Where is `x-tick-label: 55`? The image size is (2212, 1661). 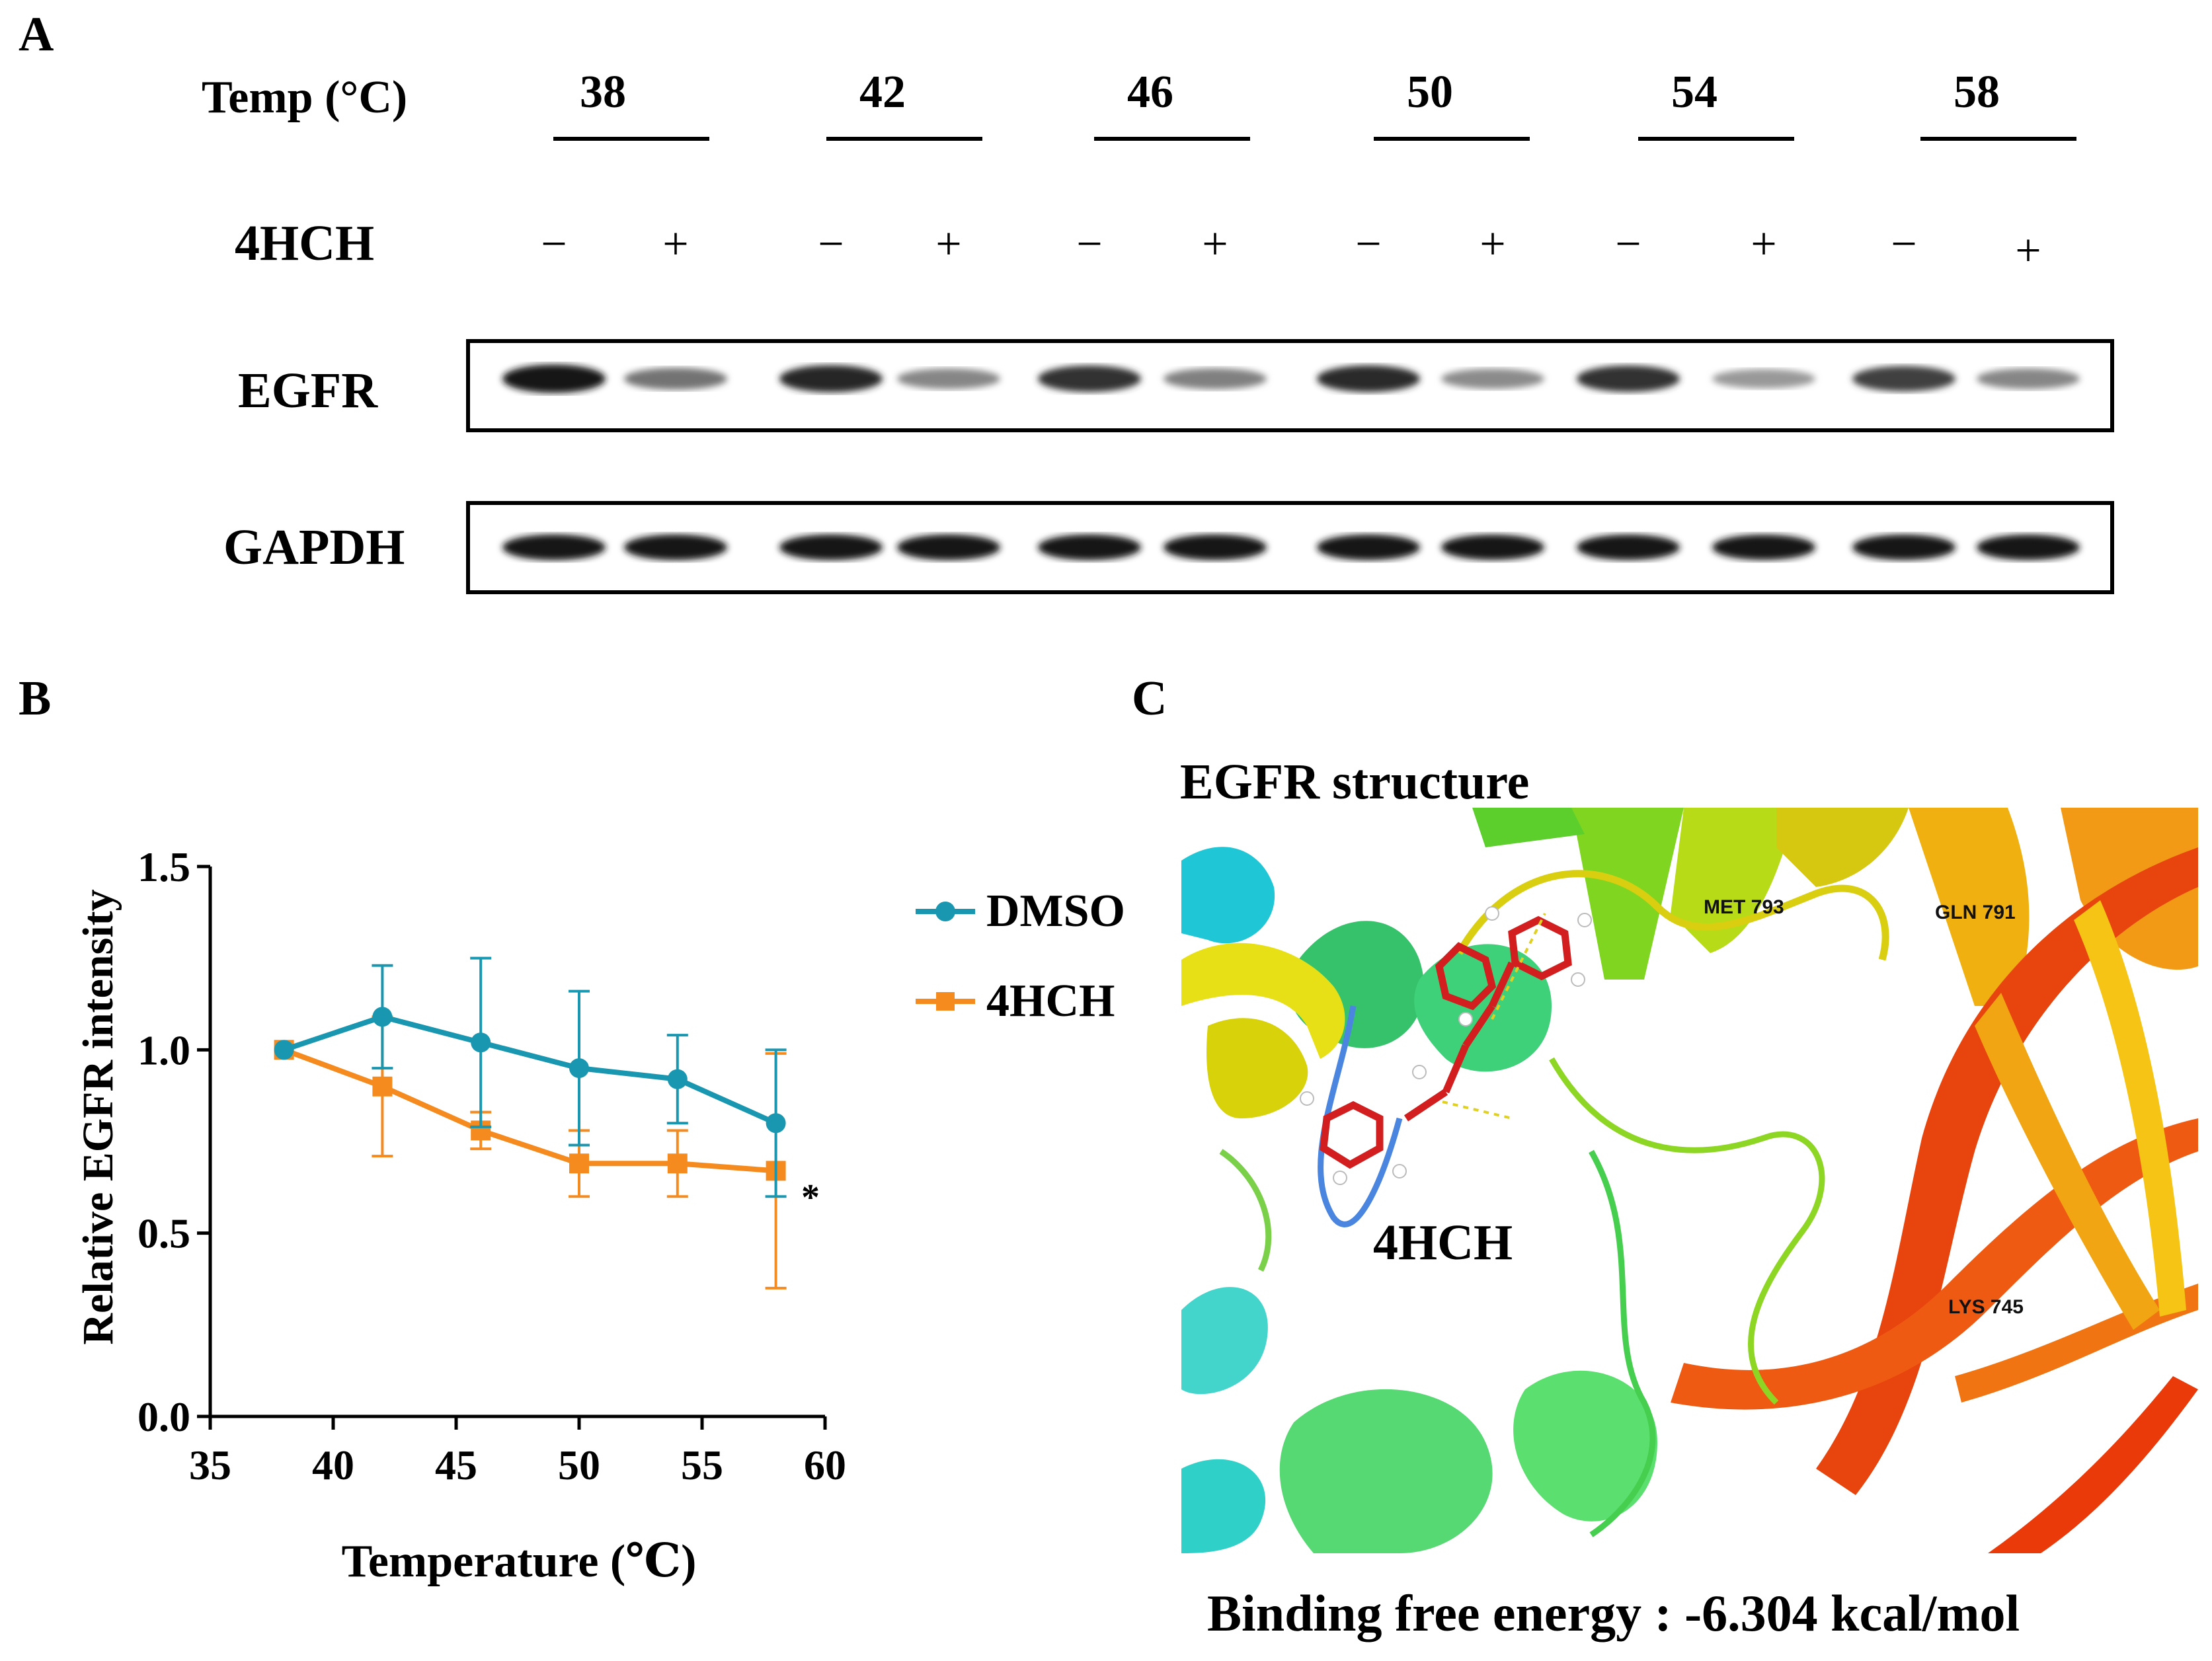 x-tick-label: 55 is located at coordinates (702, 1465).